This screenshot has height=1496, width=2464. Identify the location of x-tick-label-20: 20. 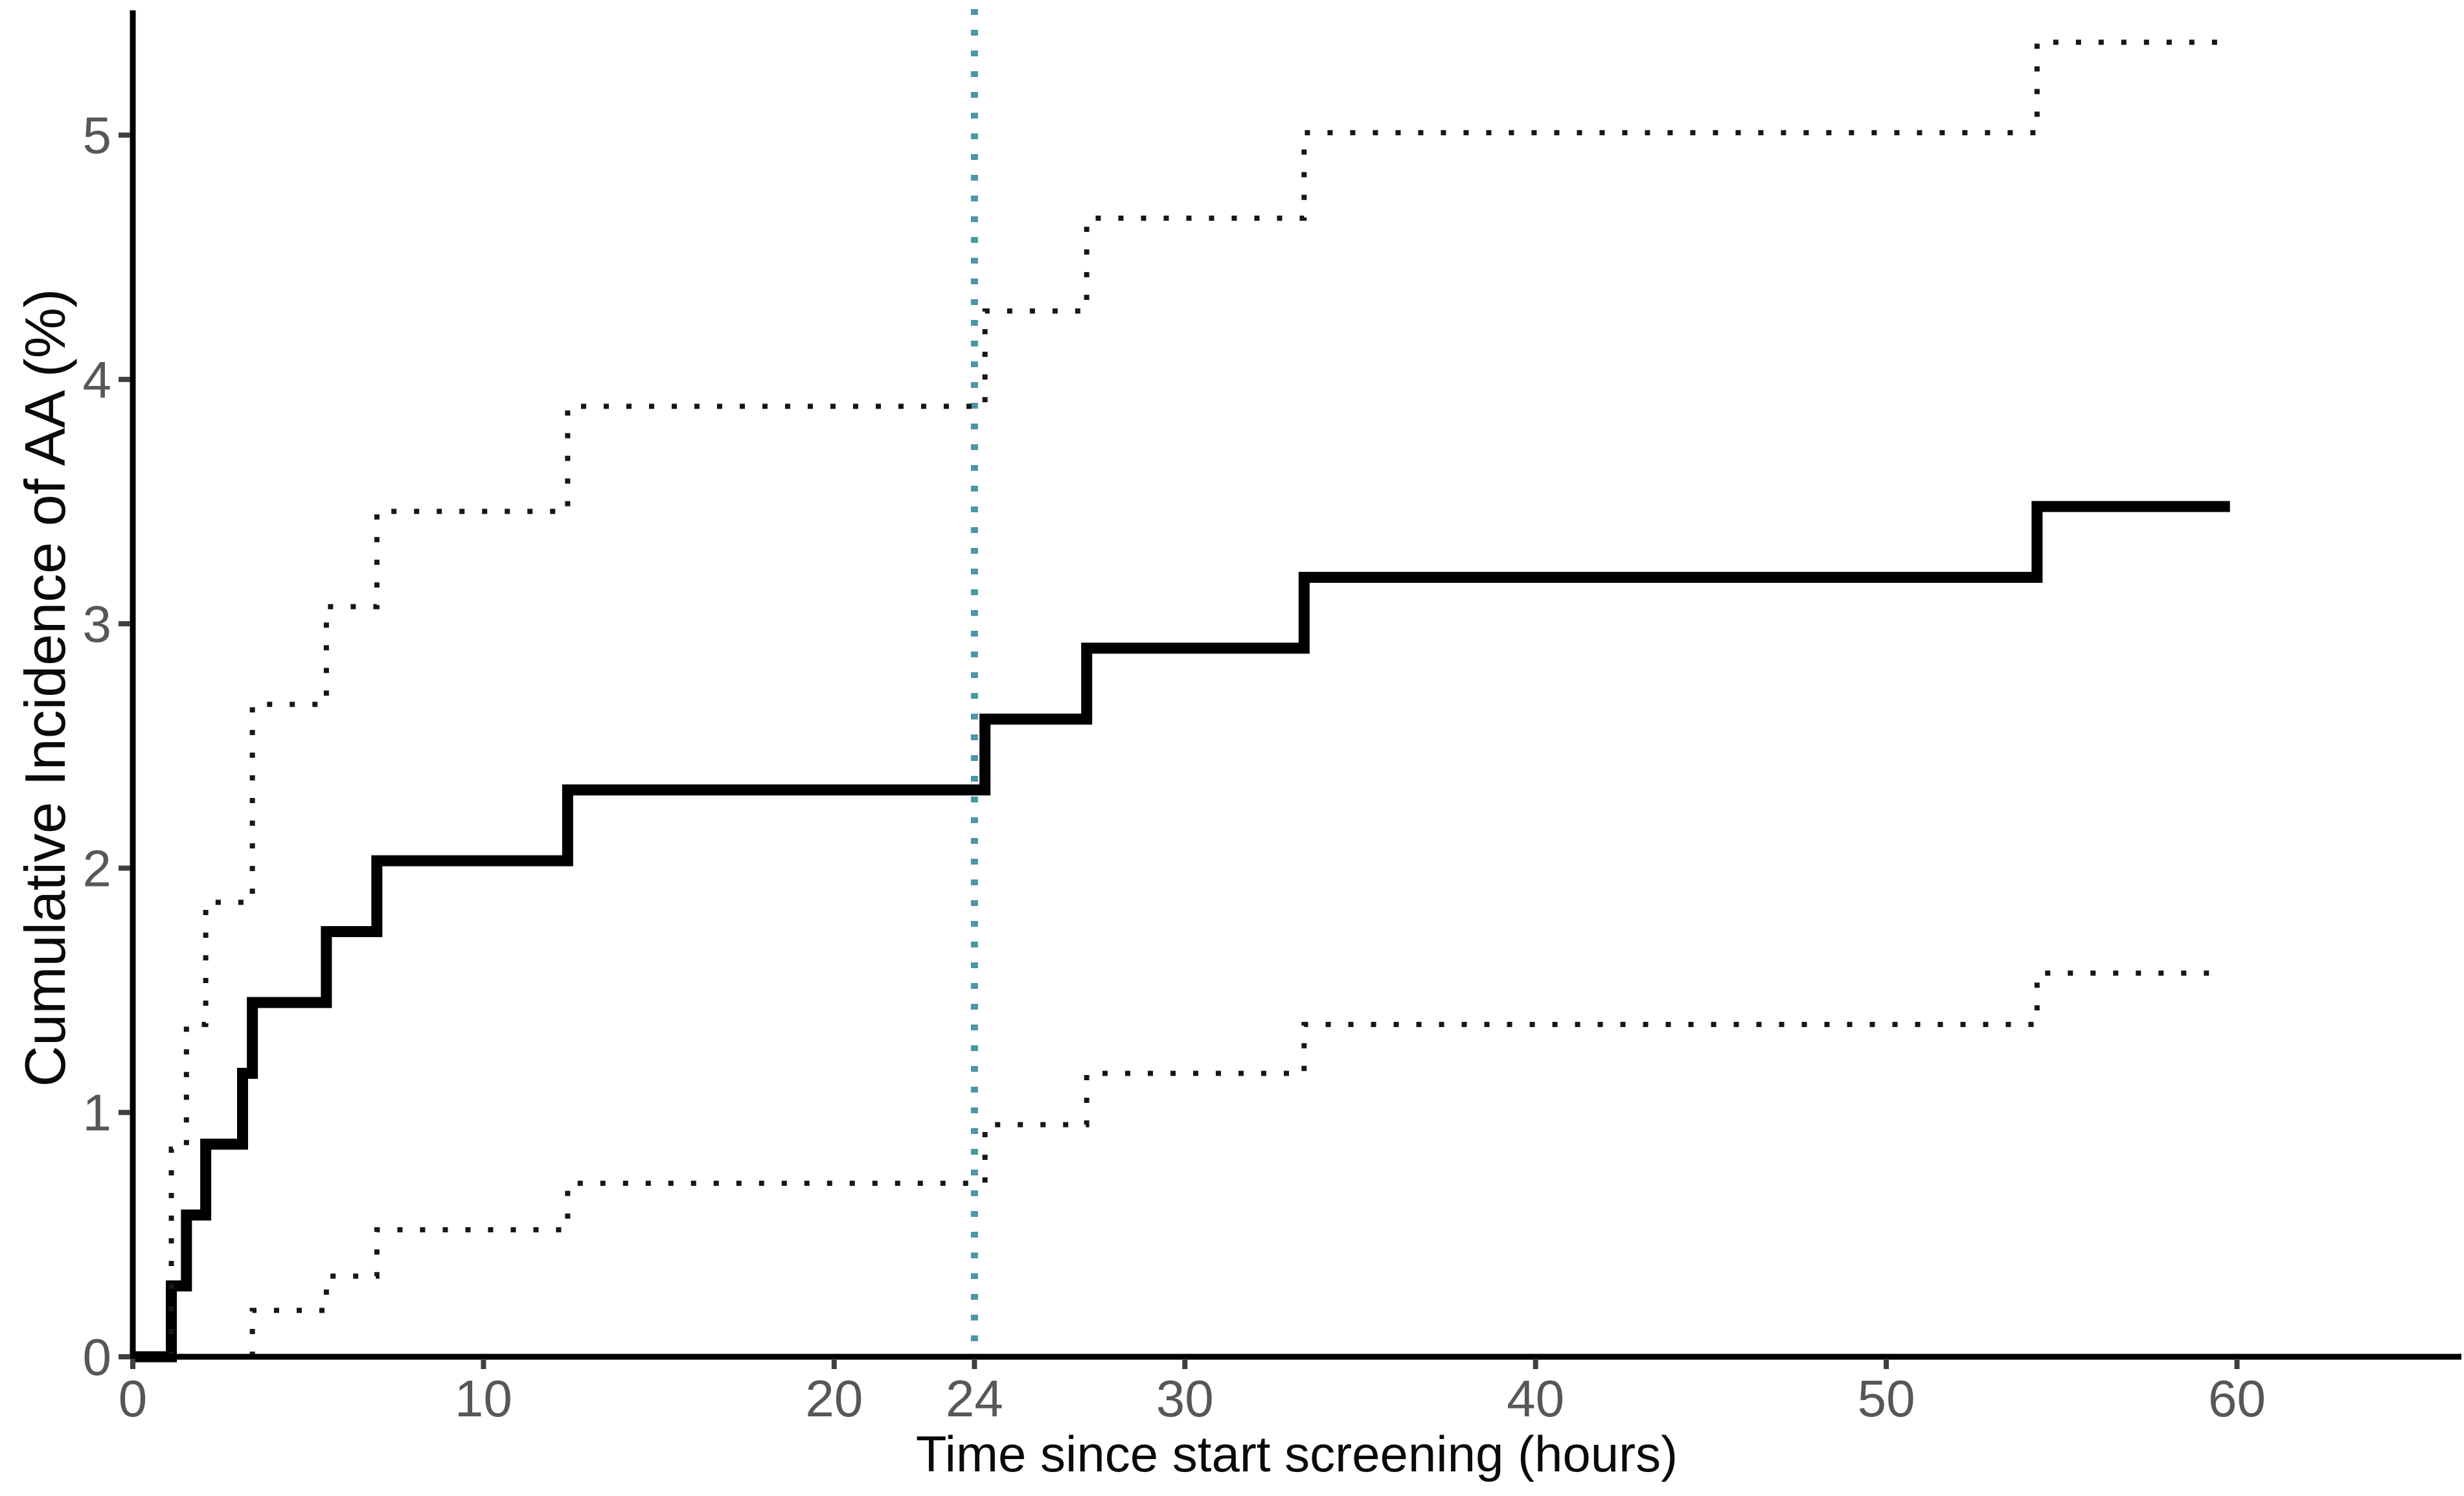
(834, 1399).